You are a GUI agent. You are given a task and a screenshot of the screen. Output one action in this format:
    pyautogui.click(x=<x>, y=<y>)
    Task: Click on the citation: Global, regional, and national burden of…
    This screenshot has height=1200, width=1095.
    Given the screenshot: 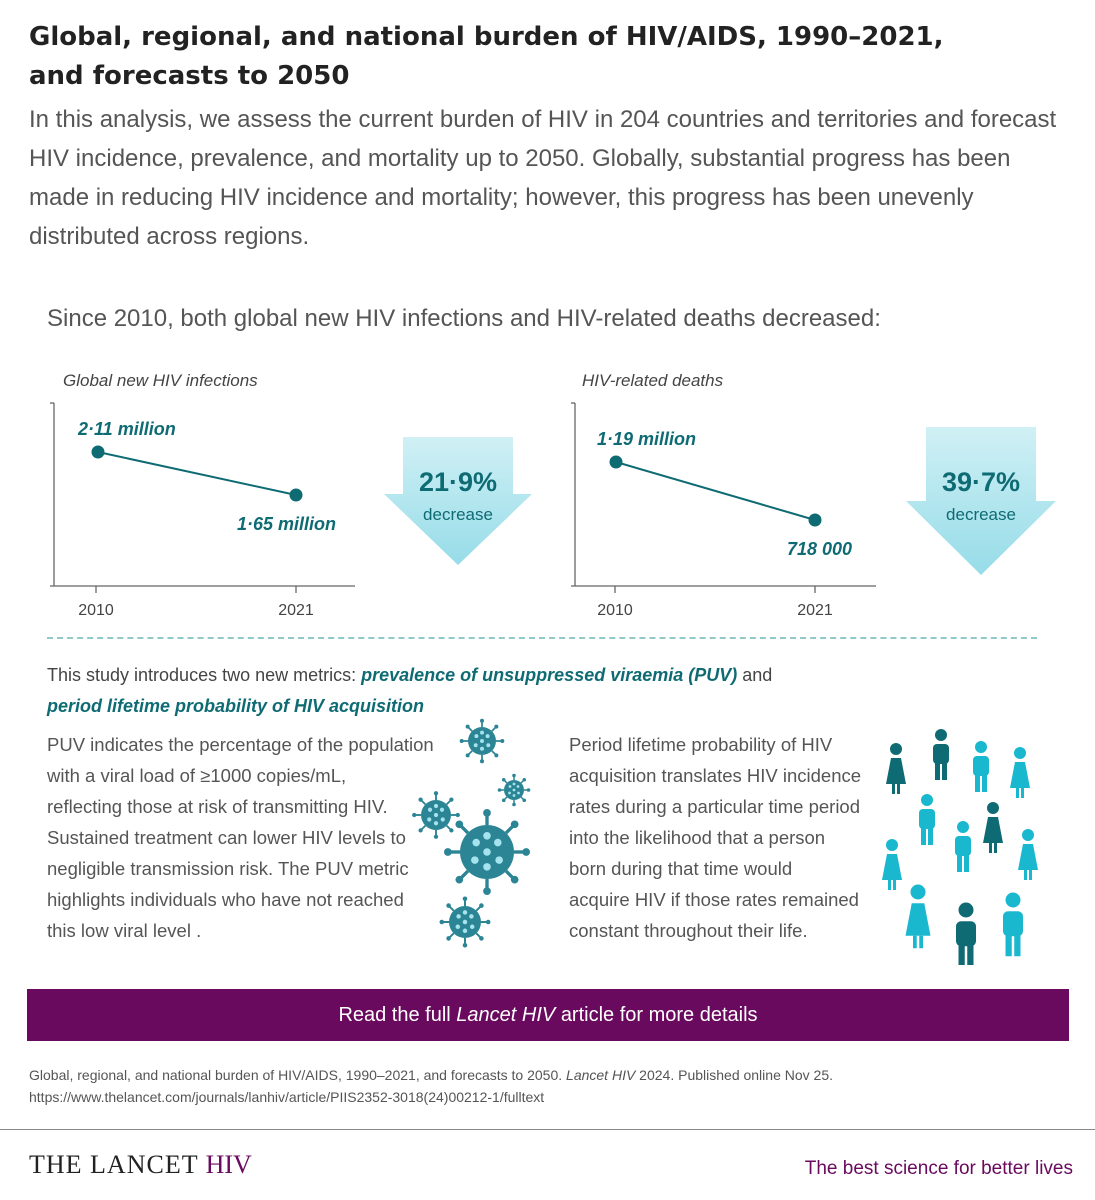 What is the action you would take?
    pyautogui.click(x=549, y=1086)
    